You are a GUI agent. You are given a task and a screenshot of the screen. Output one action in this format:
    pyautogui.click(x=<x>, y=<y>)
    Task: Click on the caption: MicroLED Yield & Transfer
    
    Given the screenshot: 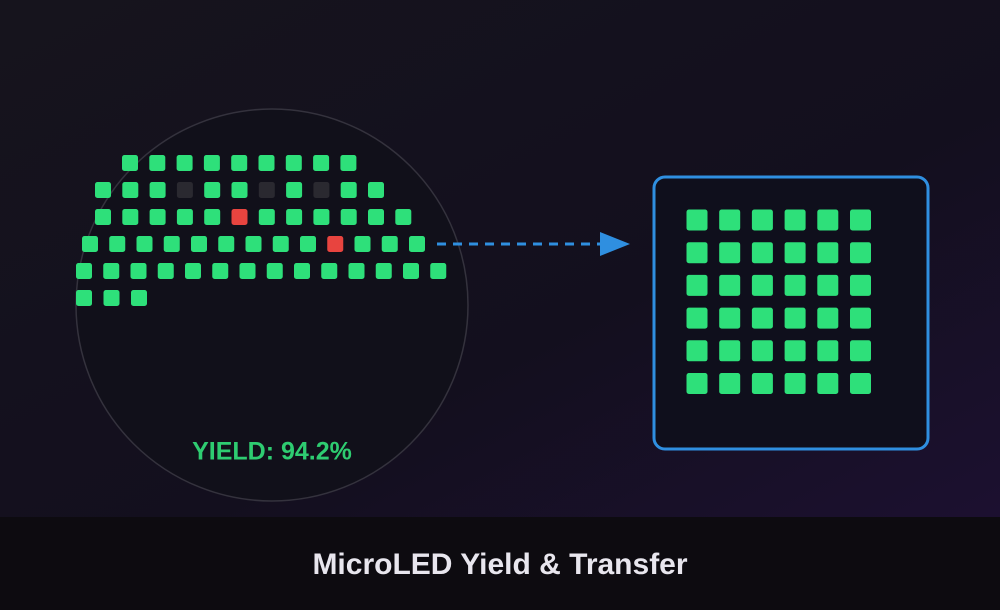 What is the action you would take?
    pyautogui.click(x=499, y=564)
    